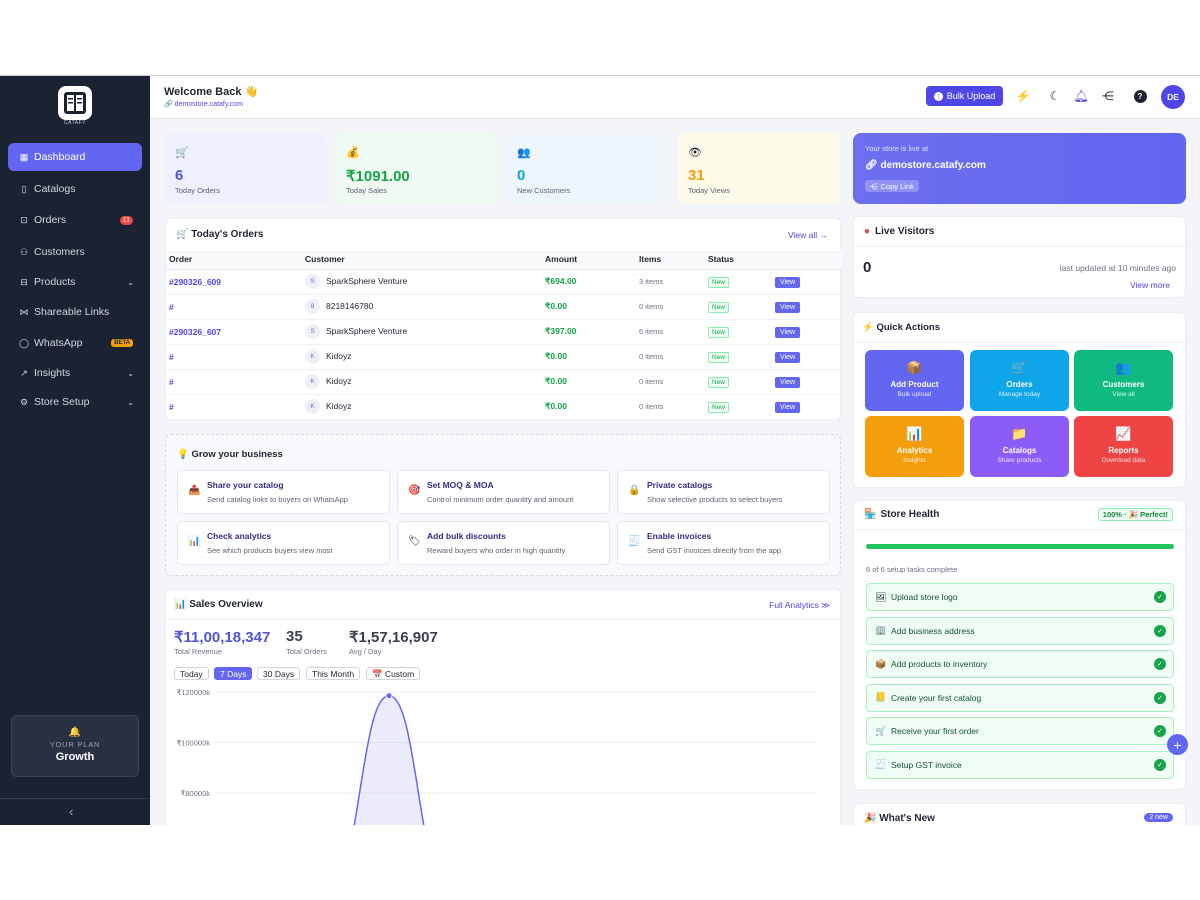 This screenshot has width=1200, height=900. I want to click on section-title: 📊 Sales Overview, so click(218, 604).